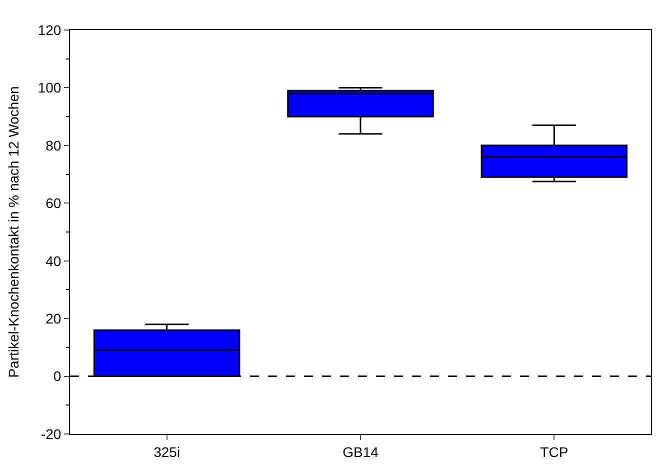  I want to click on x-tick-label: GB14, so click(360, 452).